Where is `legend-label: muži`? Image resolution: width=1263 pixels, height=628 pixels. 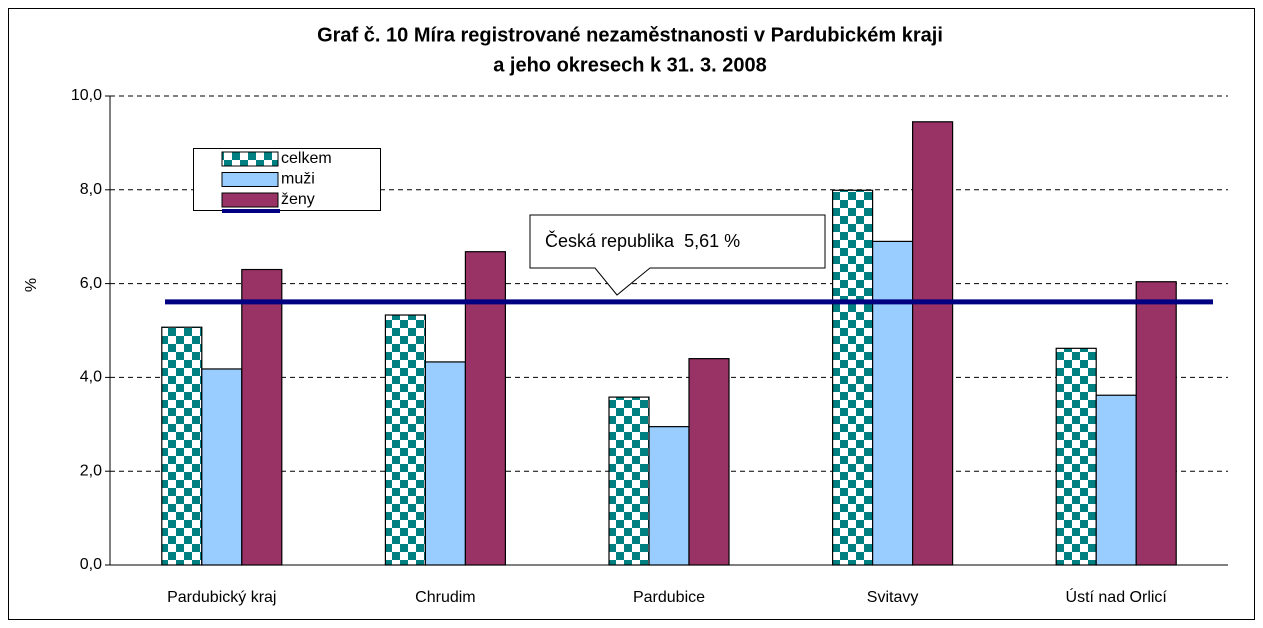 legend-label: muži is located at coordinates (298, 179).